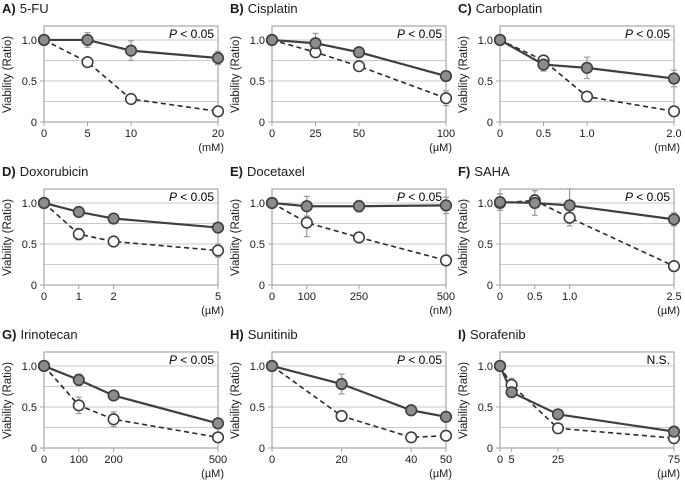  What do you see at coordinates (272, 8) in the screenshot?
I see `drug-name: Cisplatin` at bounding box center [272, 8].